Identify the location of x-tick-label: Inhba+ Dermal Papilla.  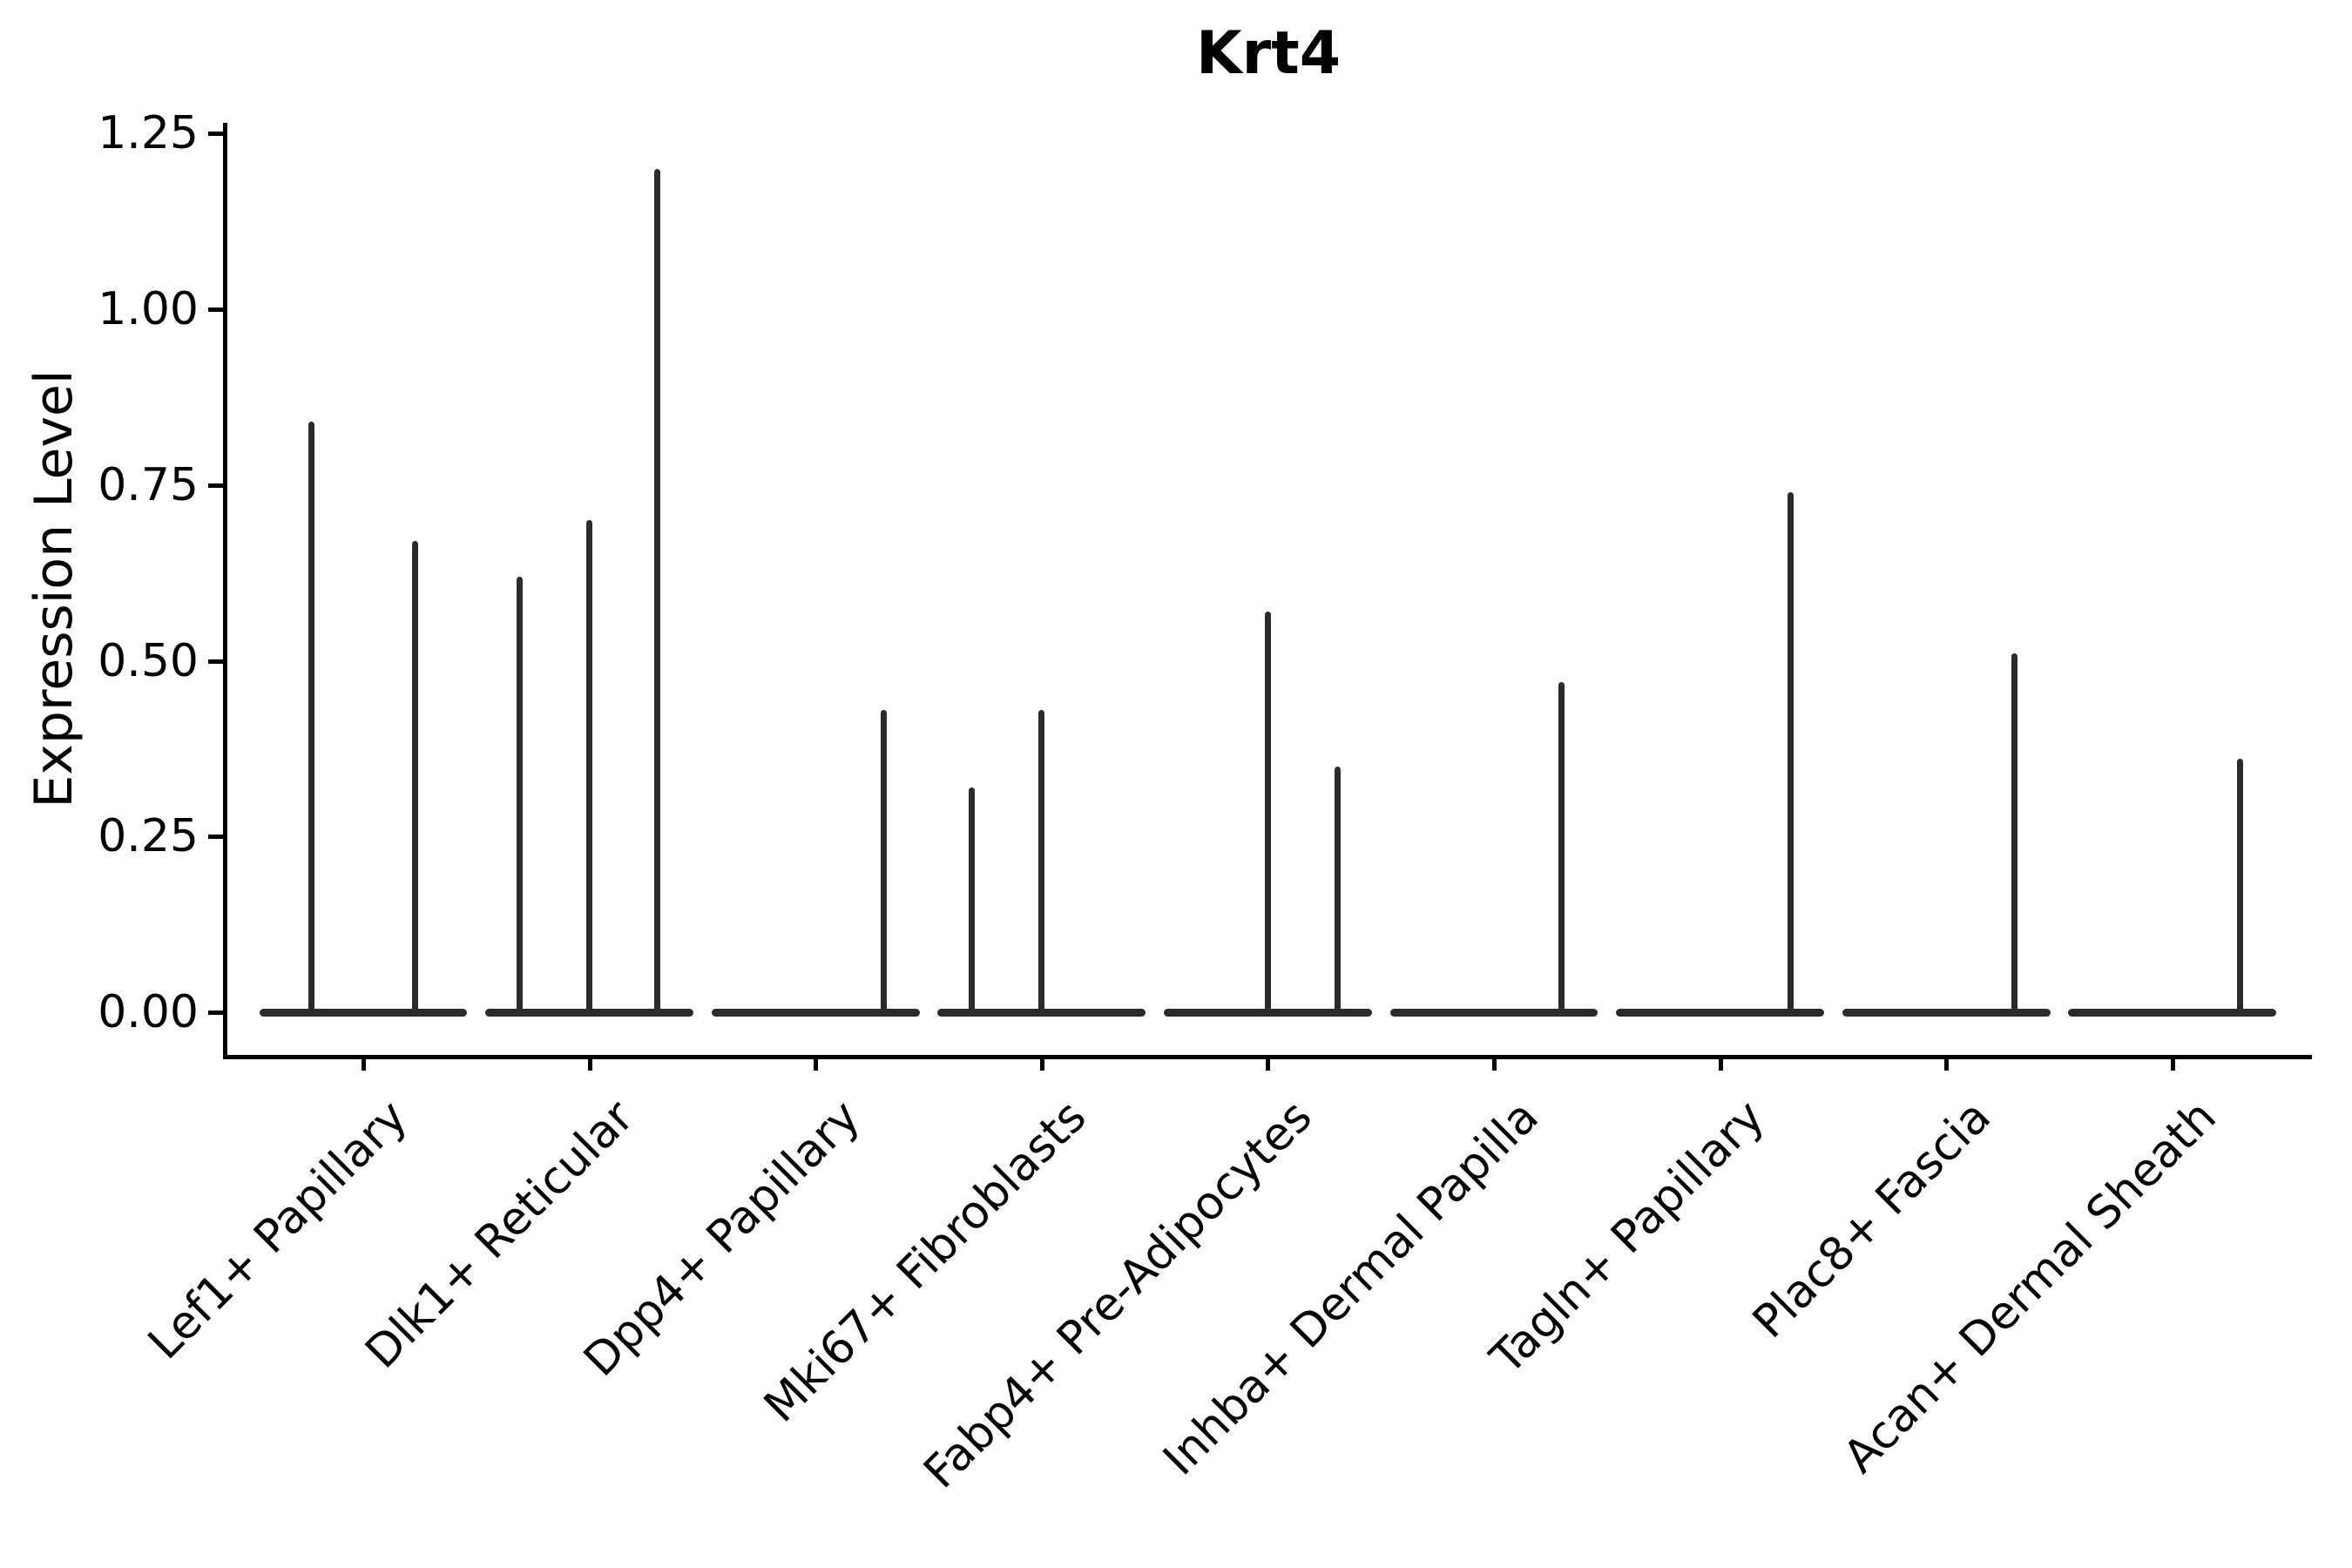
(1350, 1289).